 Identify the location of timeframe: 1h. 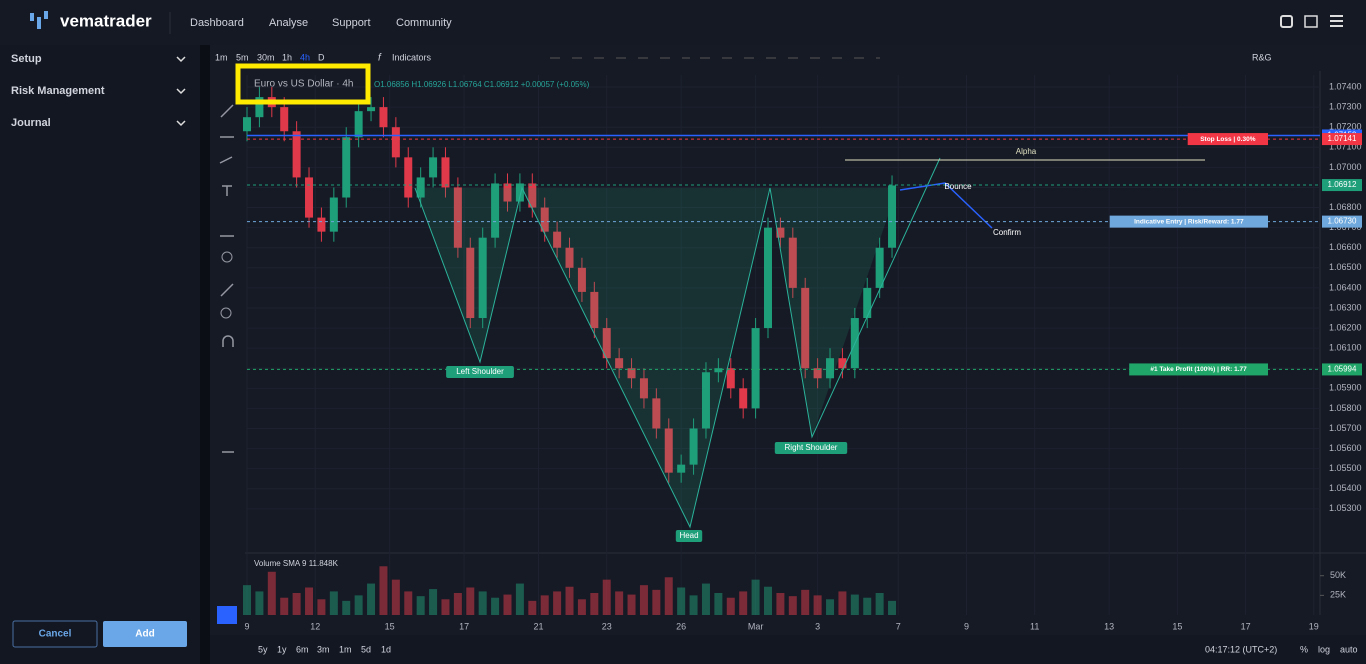
(287, 57).